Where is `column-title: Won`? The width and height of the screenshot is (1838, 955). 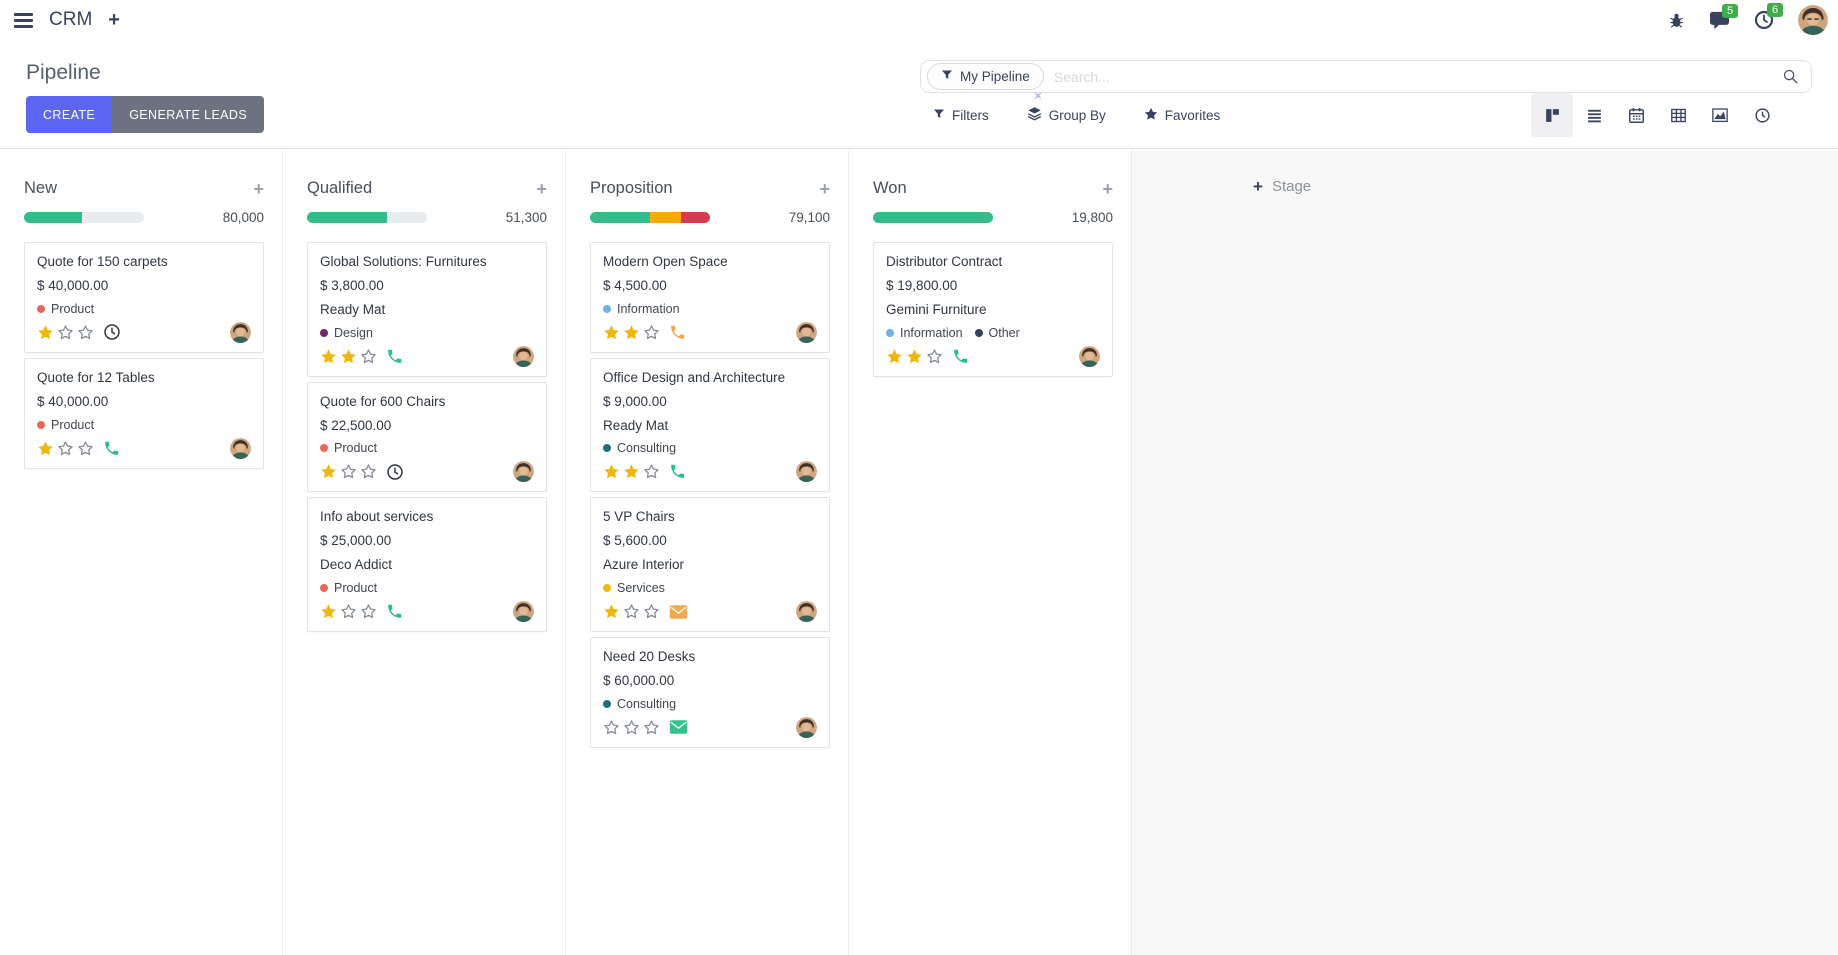 column-title: Won is located at coordinates (890, 188).